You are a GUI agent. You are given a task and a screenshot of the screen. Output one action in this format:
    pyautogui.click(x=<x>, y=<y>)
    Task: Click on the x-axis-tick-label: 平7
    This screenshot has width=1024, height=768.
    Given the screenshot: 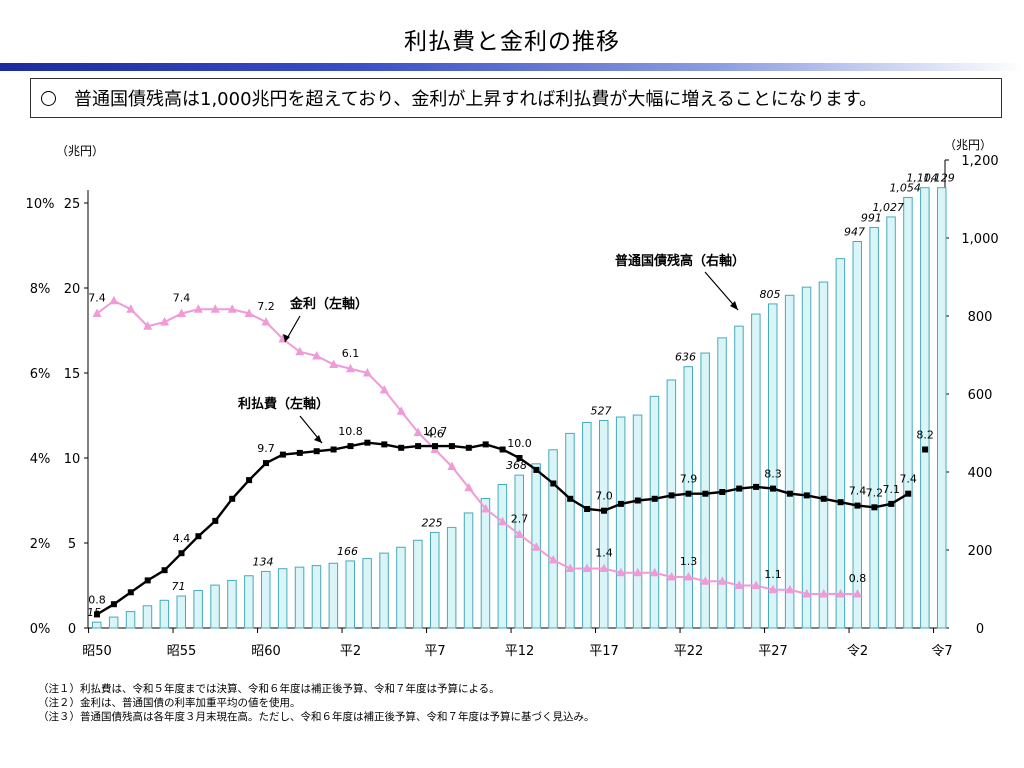 What is the action you would take?
    pyautogui.click(x=434, y=651)
    